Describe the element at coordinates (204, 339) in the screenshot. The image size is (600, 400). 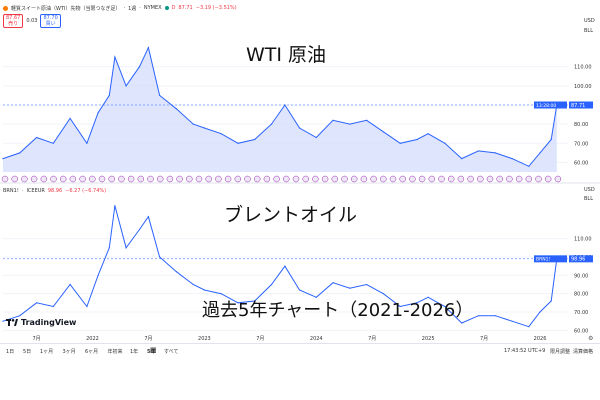
I see `xaxis-tick-label: 2023` at that location.